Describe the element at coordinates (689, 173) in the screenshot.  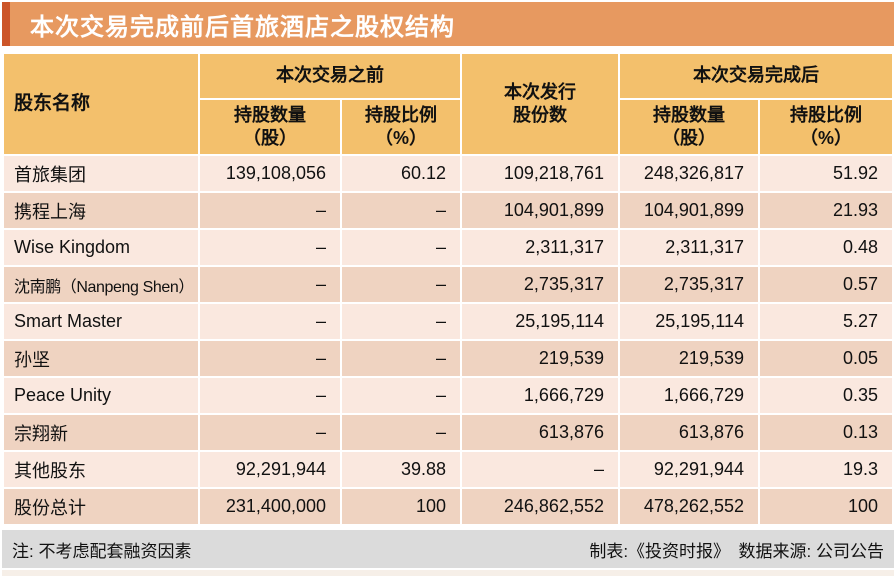
I see `value-cell: 248,326,817` at that location.